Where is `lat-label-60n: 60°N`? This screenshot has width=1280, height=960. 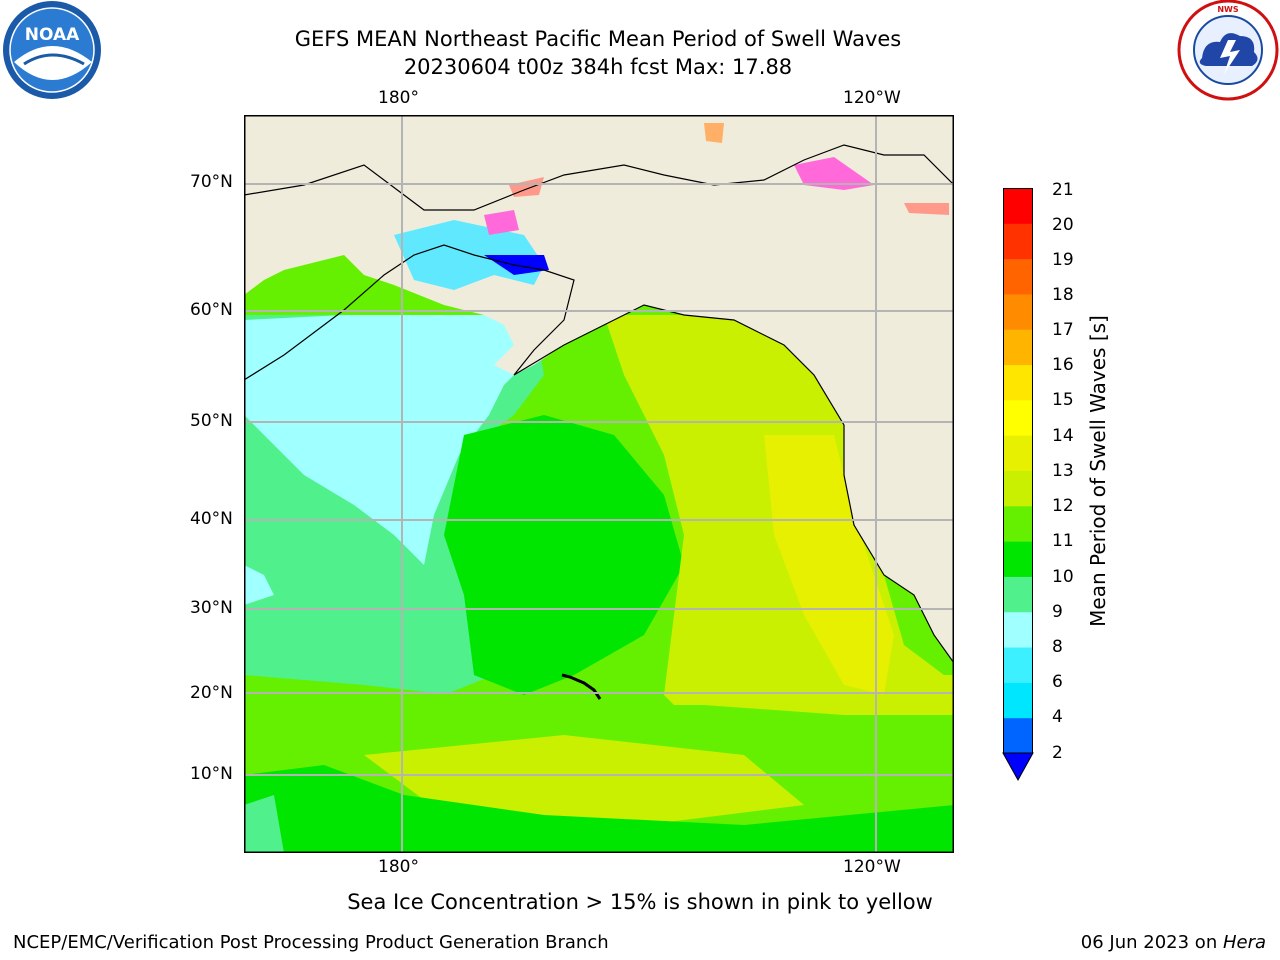 lat-label-60n: 60°N is located at coordinates (211, 310).